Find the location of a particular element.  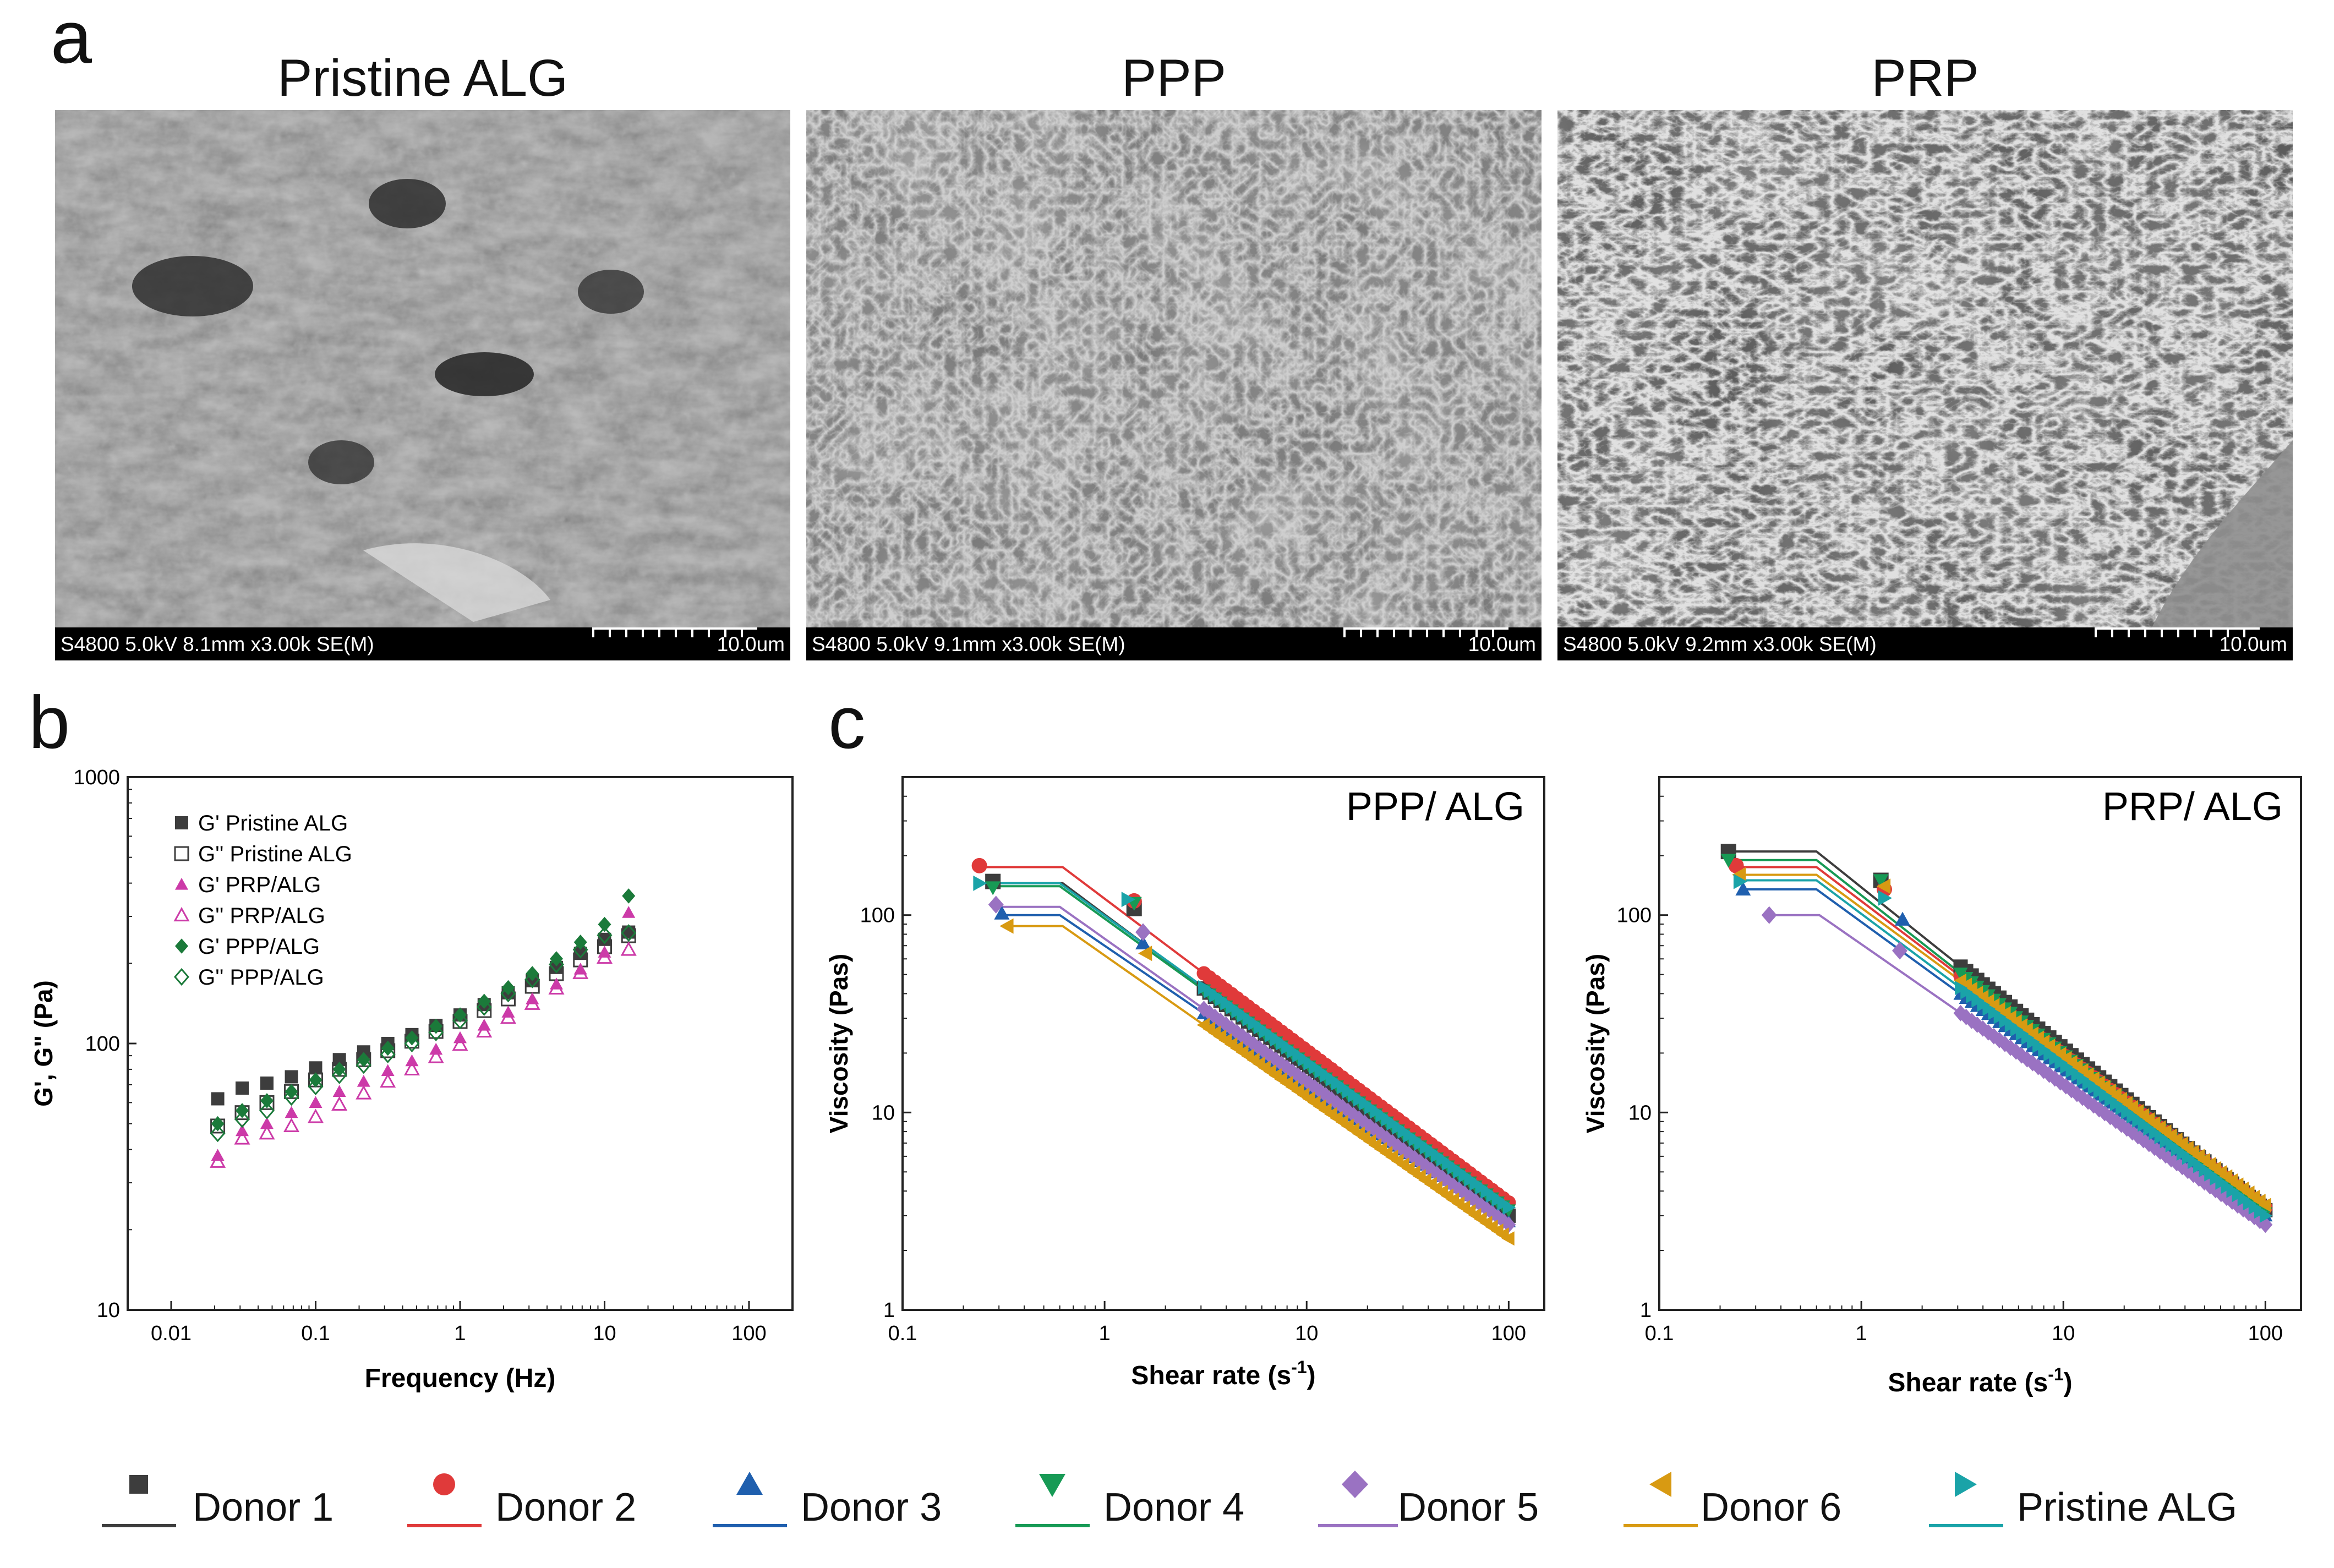

b-y-tick-label: 100 is located at coordinates (102, 1044).